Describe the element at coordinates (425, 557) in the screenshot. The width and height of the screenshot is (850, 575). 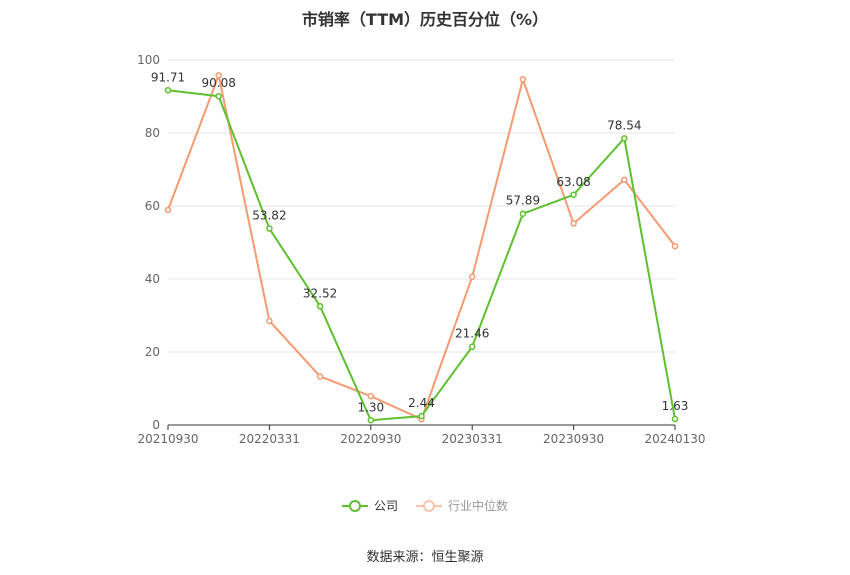
I see `data-source-note: 数据来源：恒生聚源` at that location.